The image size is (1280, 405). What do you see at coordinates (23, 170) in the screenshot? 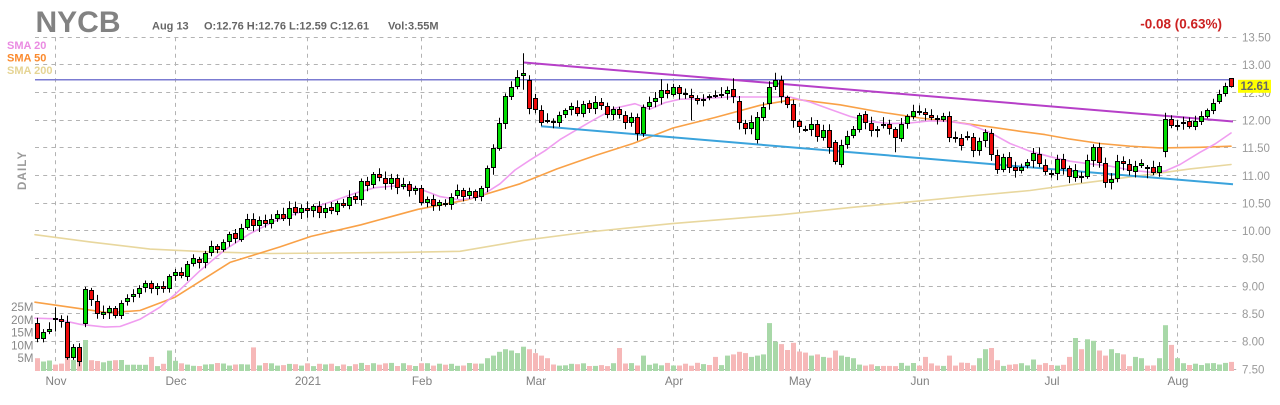
I see `svg-text: DAILY` at bounding box center [23, 170].